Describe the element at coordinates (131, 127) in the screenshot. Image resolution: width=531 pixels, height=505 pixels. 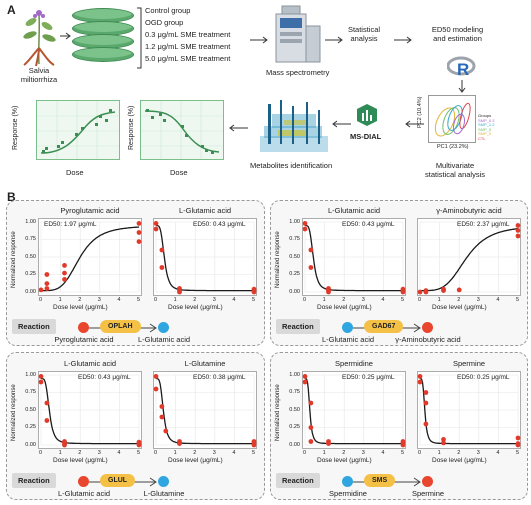
I see `response-axis-label: Response (%)` at that location.